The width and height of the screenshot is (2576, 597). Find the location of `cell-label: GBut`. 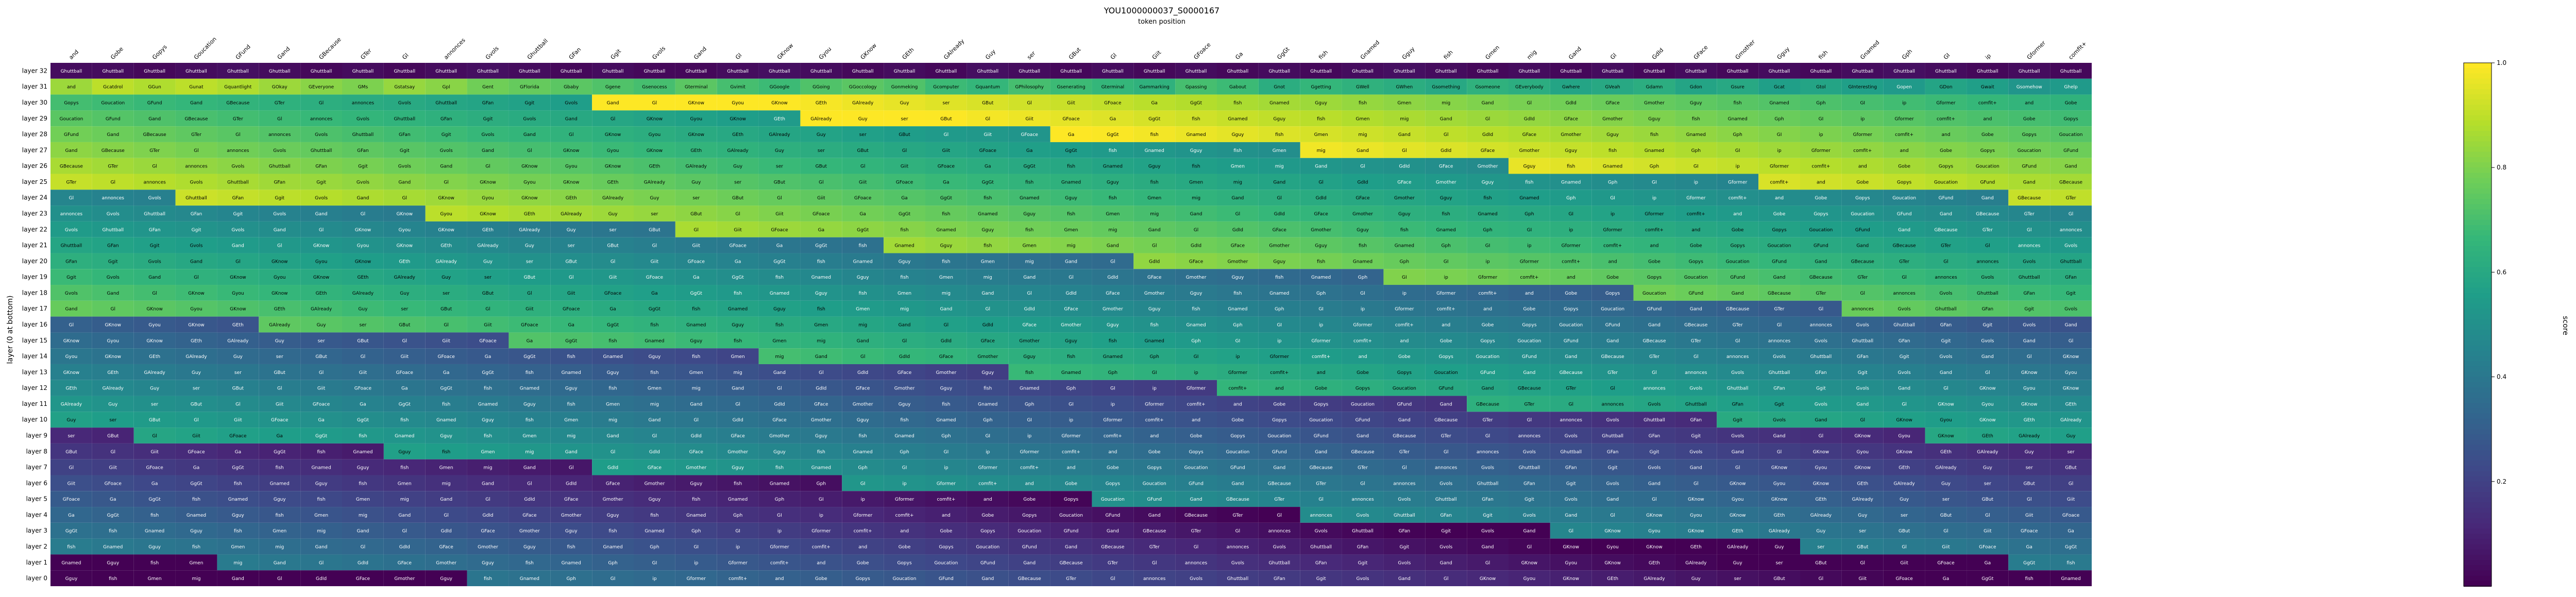

cell-label: GBut is located at coordinates (446, 309).